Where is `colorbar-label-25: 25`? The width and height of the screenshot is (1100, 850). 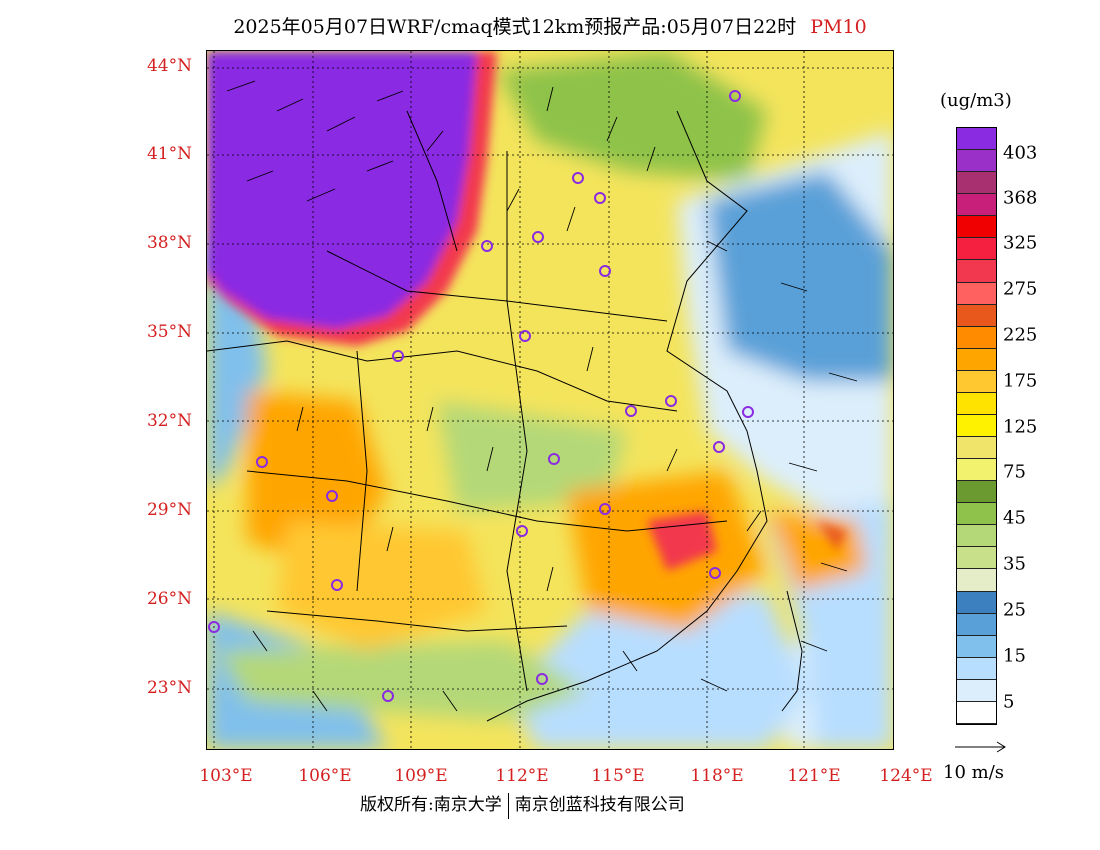 colorbar-label-25: 25 is located at coordinates (1014, 610).